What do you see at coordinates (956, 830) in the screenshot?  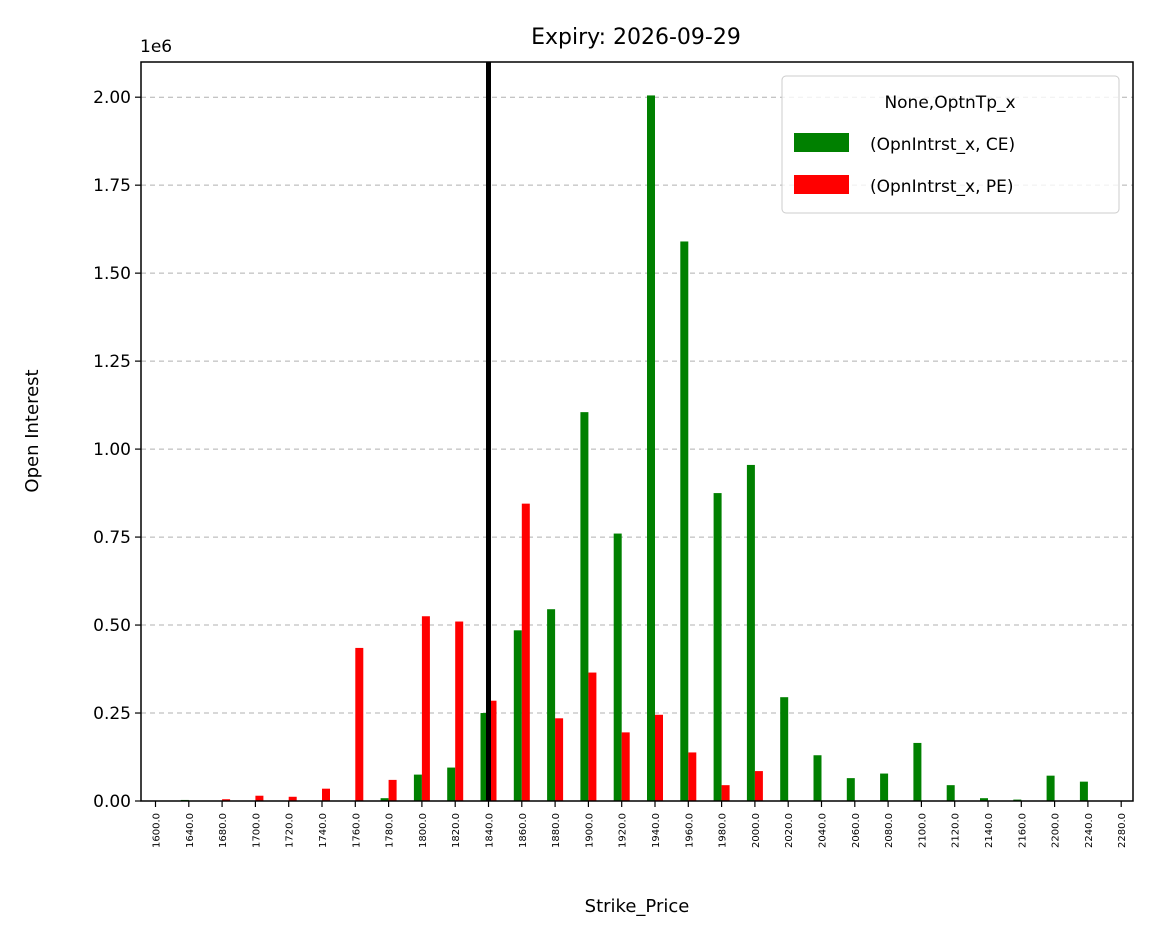 I see `x-tick-label: 2120.0` at bounding box center [956, 830].